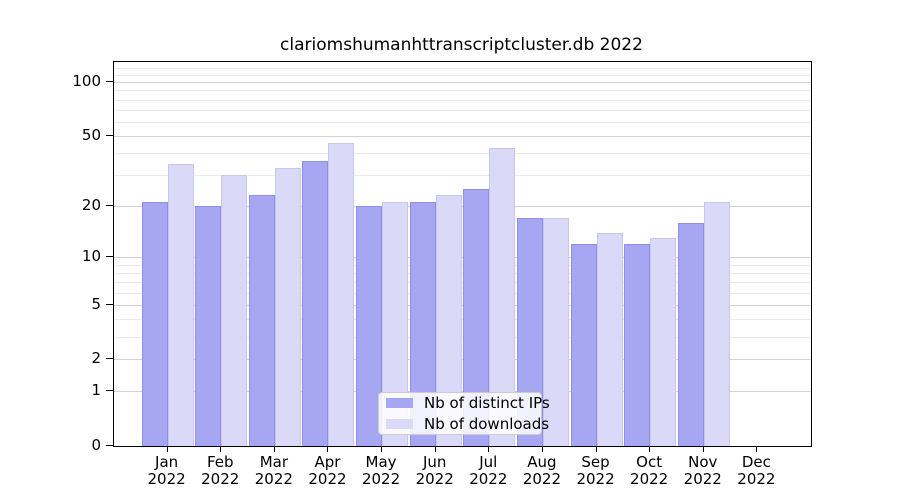 The height and width of the screenshot is (500, 900). Describe the element at coordinates (487, 424) in the screenshot. I see `legend-label-downloads: Nb of downloads` at that location.